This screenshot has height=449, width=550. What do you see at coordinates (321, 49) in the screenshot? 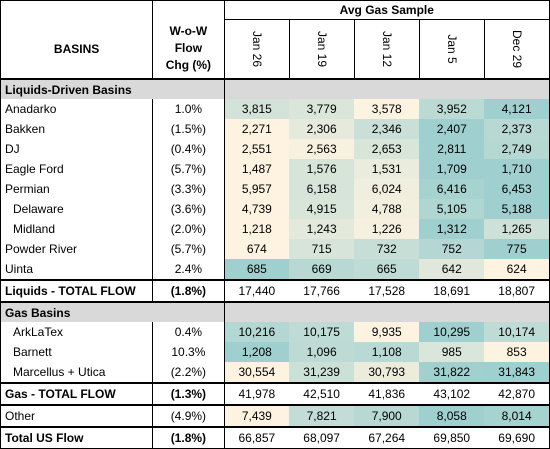
I see `date-label: Jan 19` at bounding box center [321, 49].